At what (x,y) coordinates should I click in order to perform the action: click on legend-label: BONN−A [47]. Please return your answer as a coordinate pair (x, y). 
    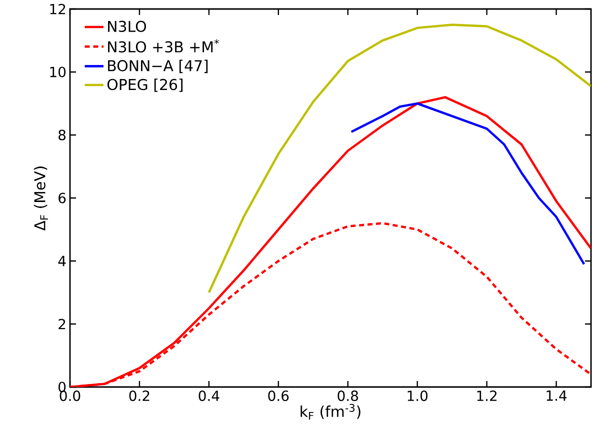
    Looking at the image, I should click on (158, 67).